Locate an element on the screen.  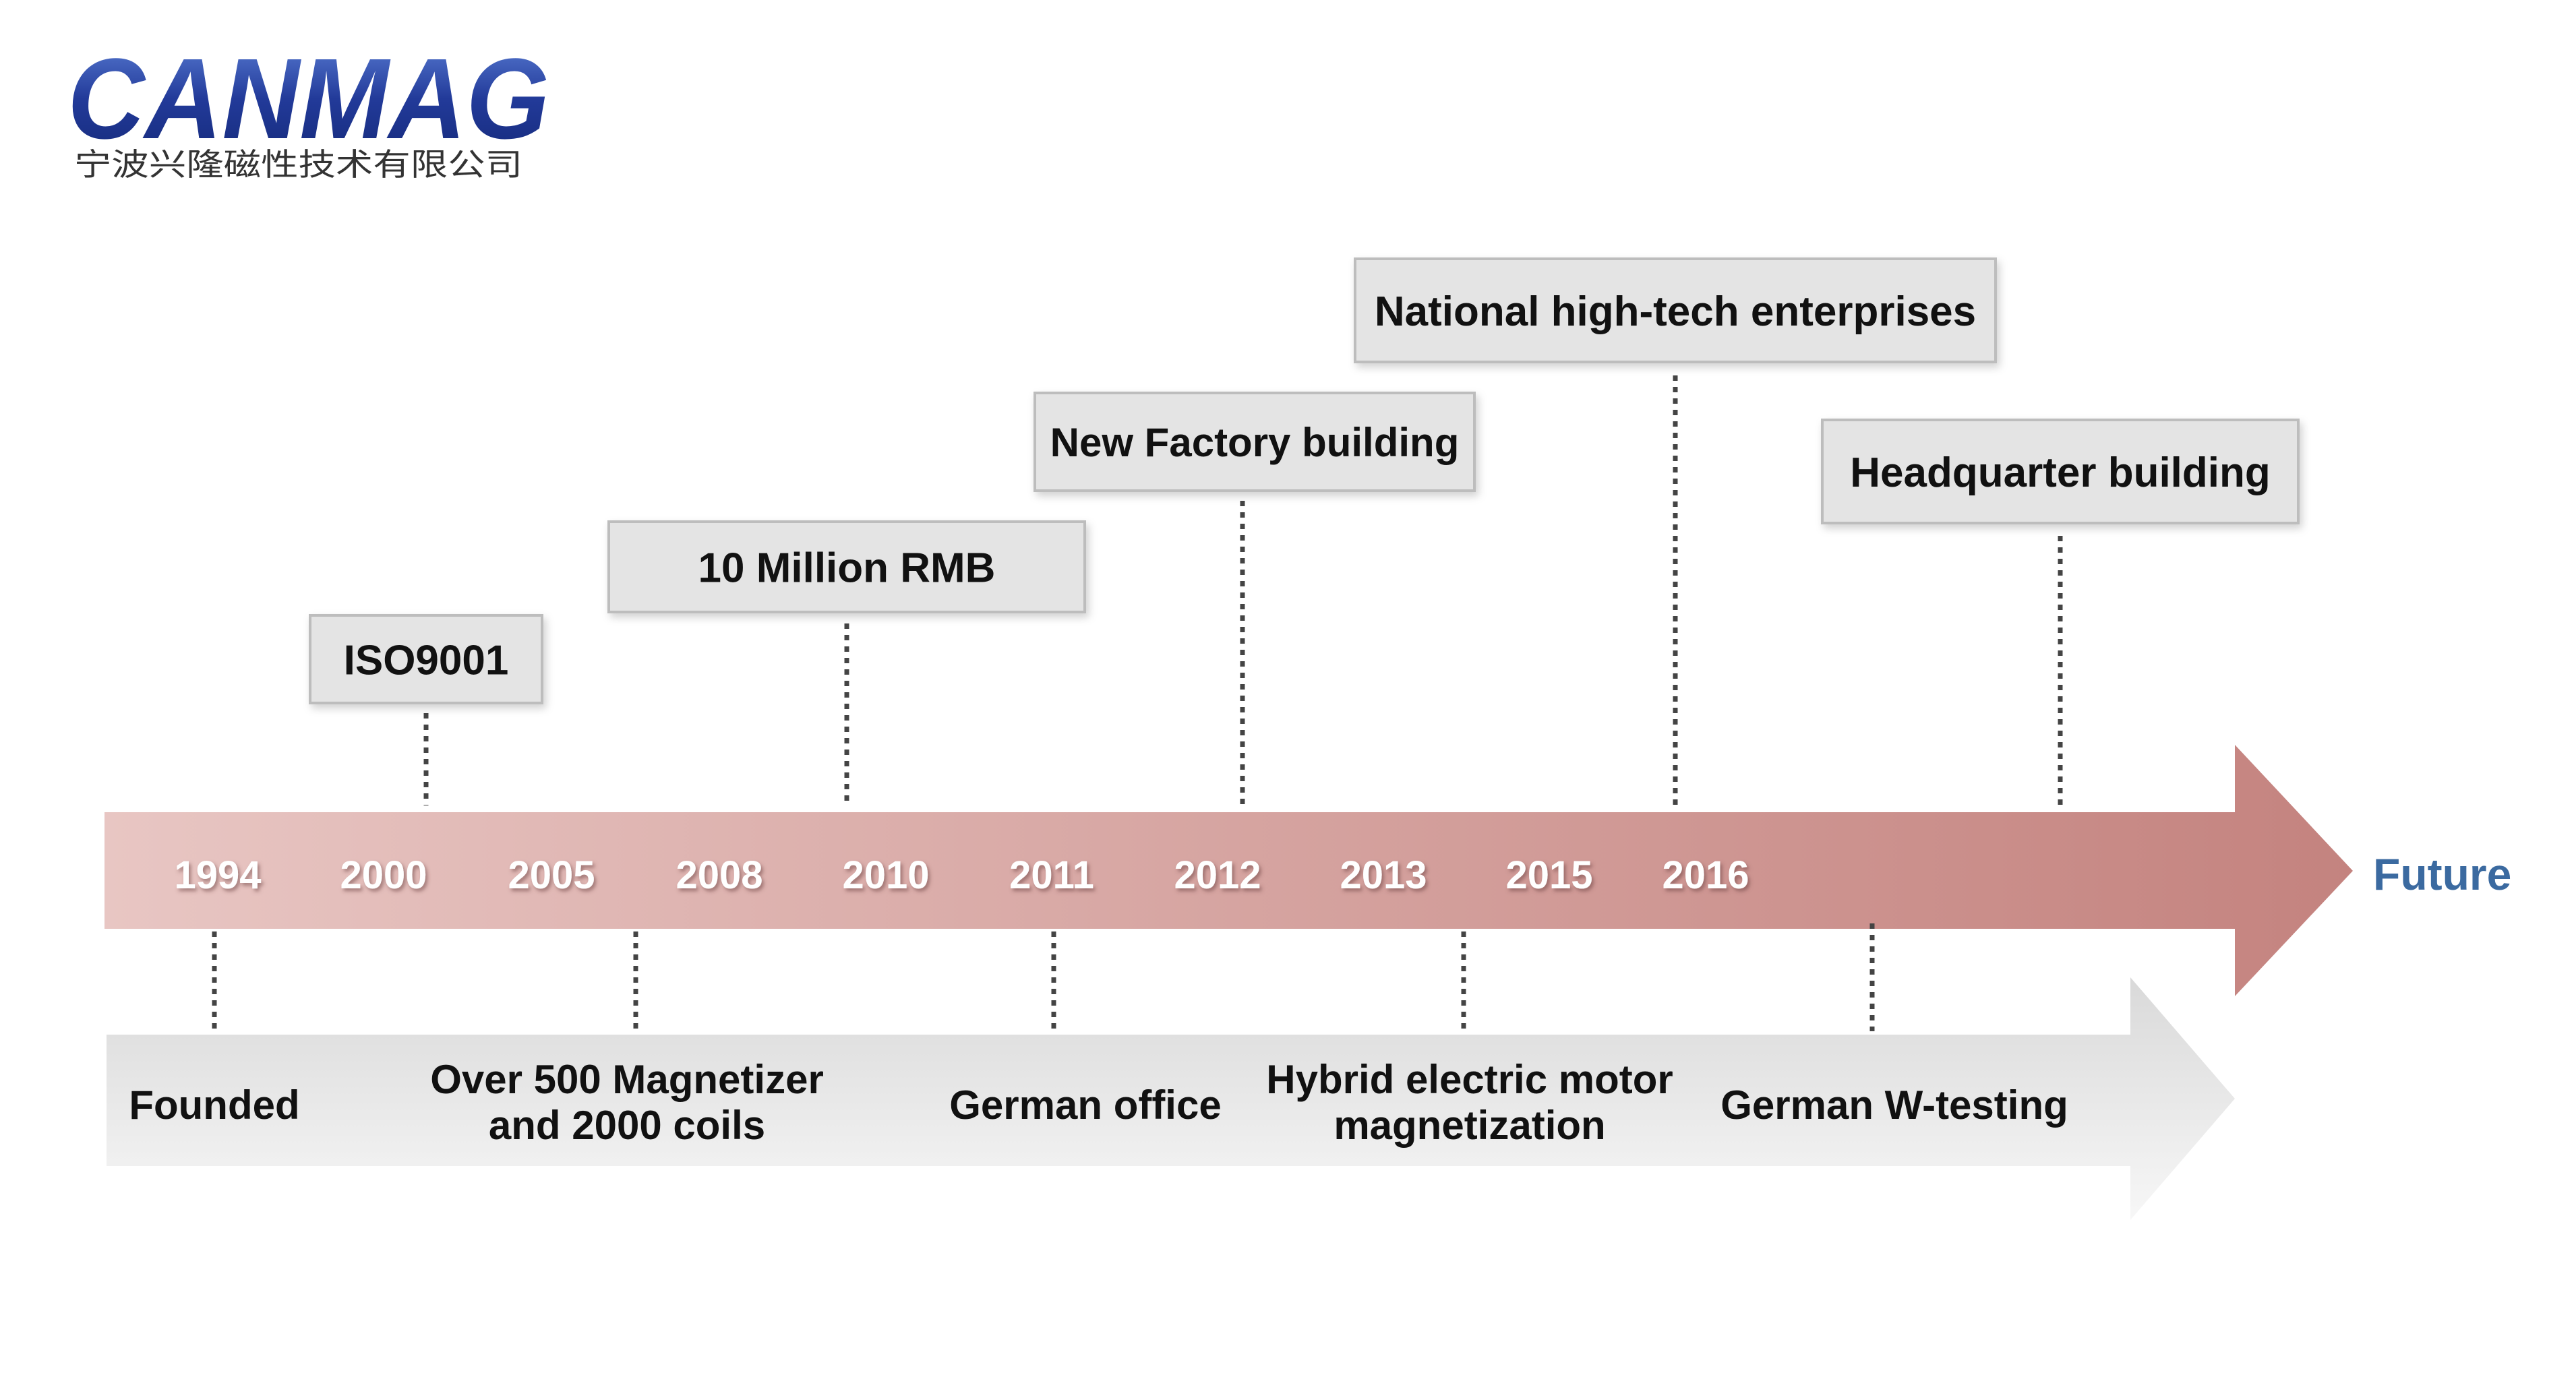
bottom-milestone-line: German office is located at coordinates (1085, 1105).